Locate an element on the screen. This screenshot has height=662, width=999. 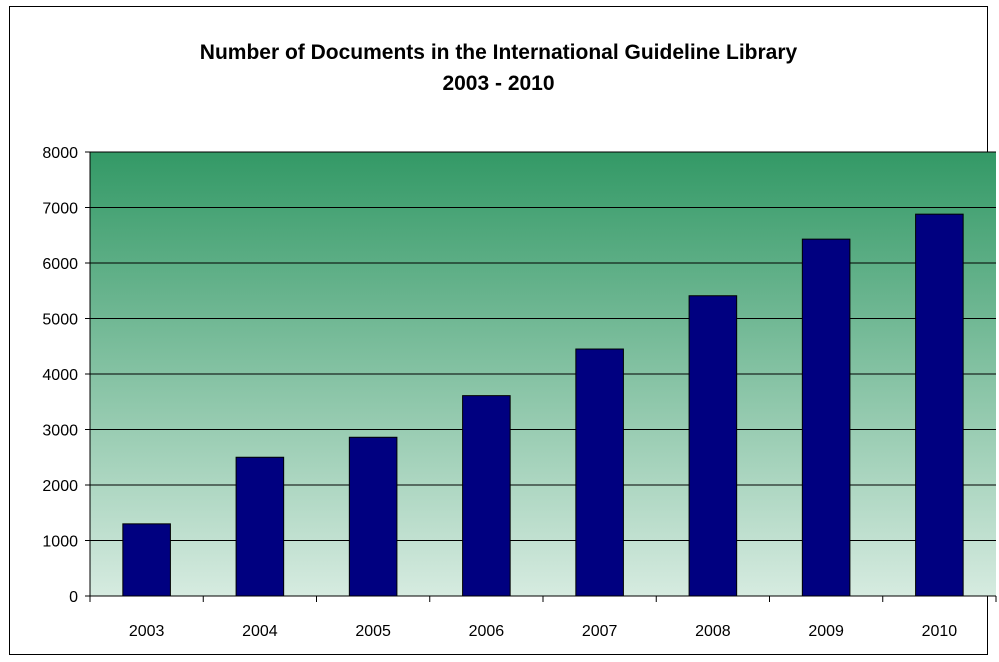
x-tick-label: 2010 is located at coordinates (940, 631).